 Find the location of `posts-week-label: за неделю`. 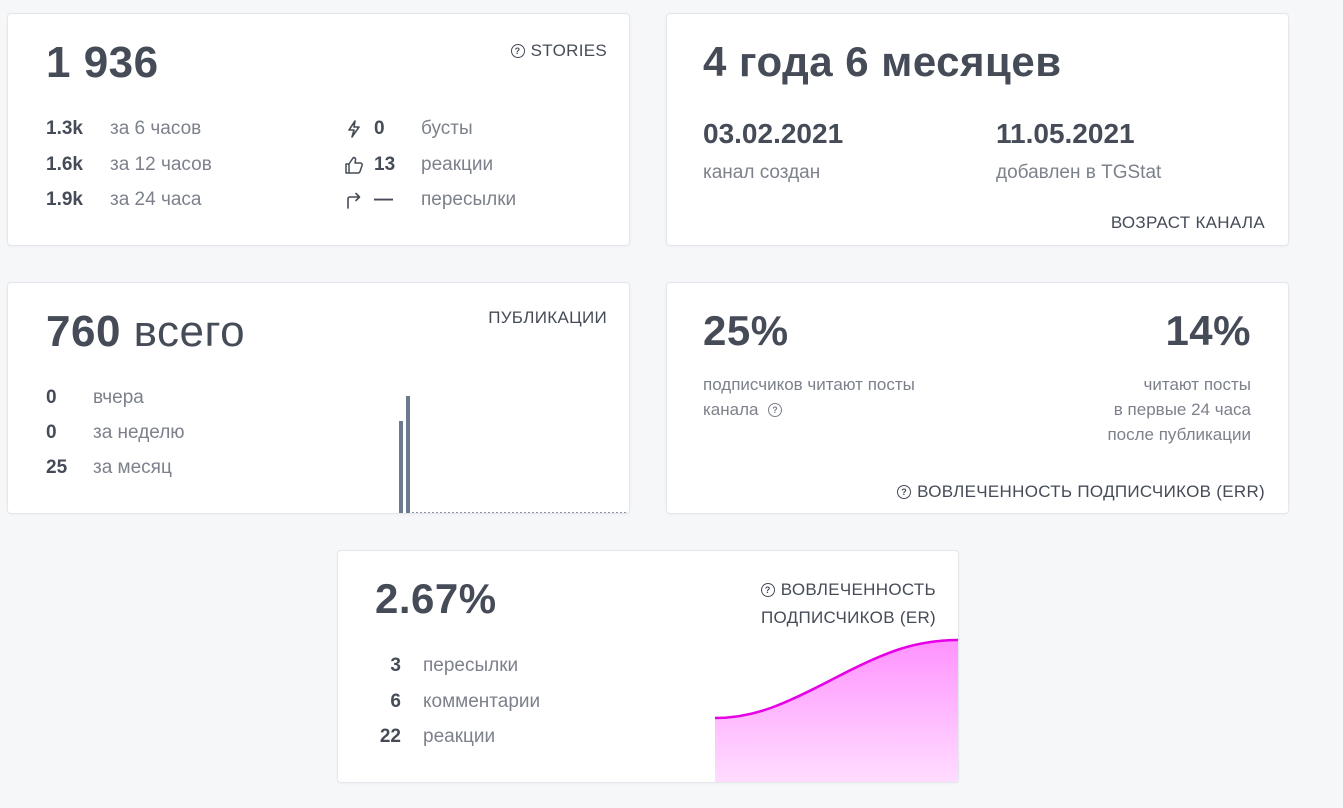

posts-week-label: за неделю is located at coordinates (139, 432).